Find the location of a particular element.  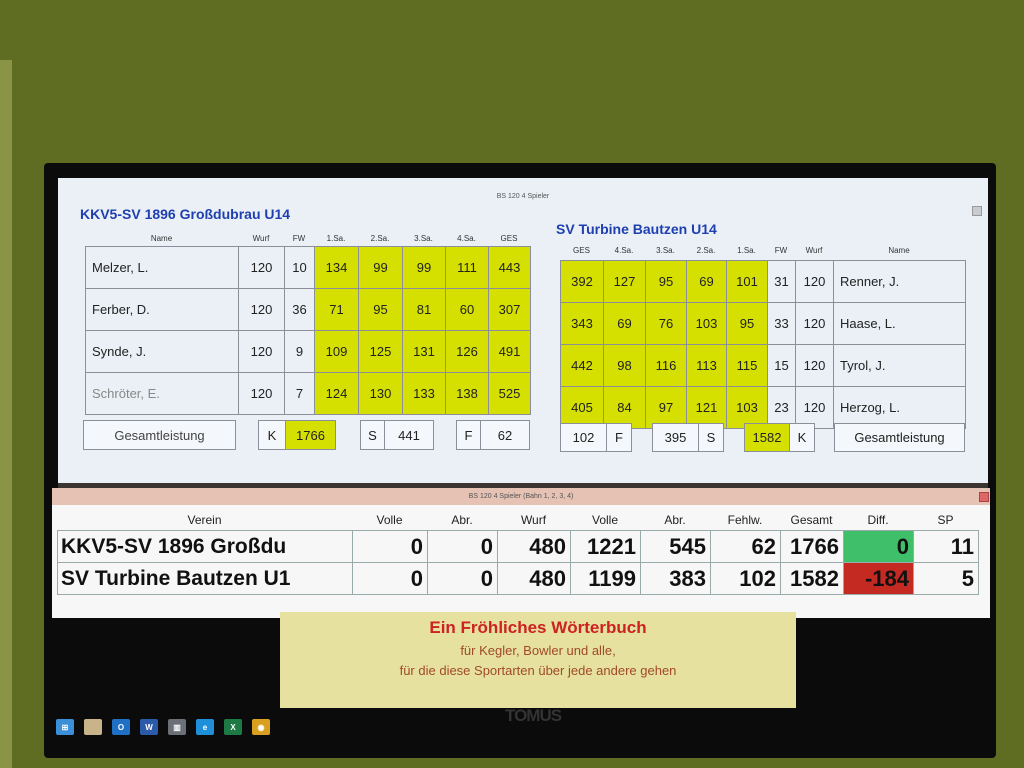

player-row: 392 127 95 69 101 31 120 Renner, J. is located at coordinates (763, 281).